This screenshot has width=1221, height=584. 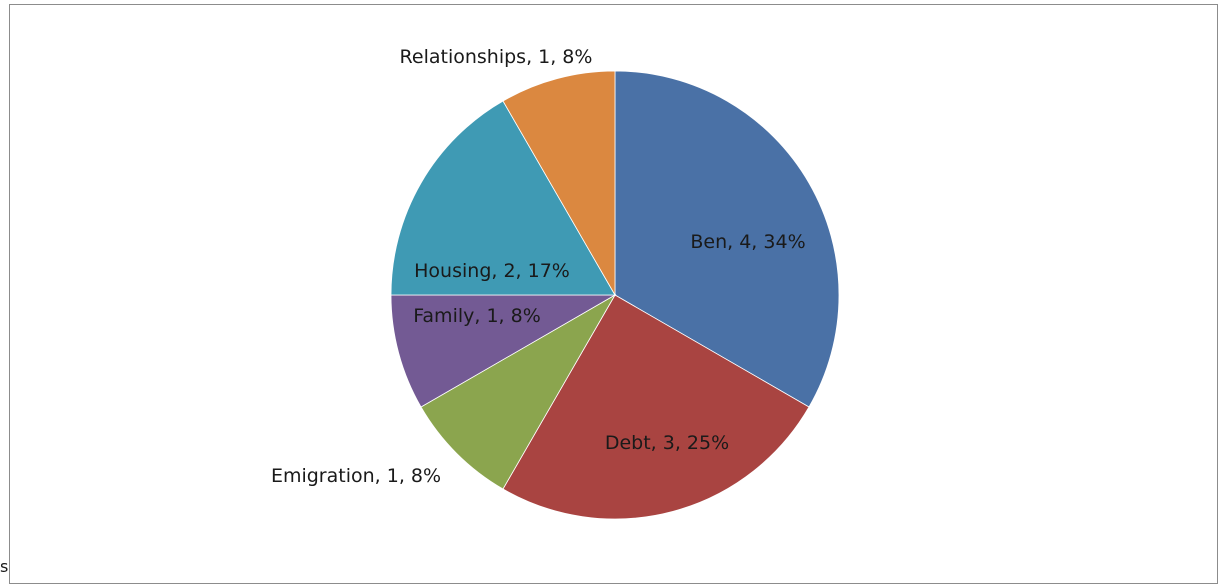 What do you see at coordinates (4, 566) in the screenshot?
I see `stray-text: s` at bounding box center [4, 566].